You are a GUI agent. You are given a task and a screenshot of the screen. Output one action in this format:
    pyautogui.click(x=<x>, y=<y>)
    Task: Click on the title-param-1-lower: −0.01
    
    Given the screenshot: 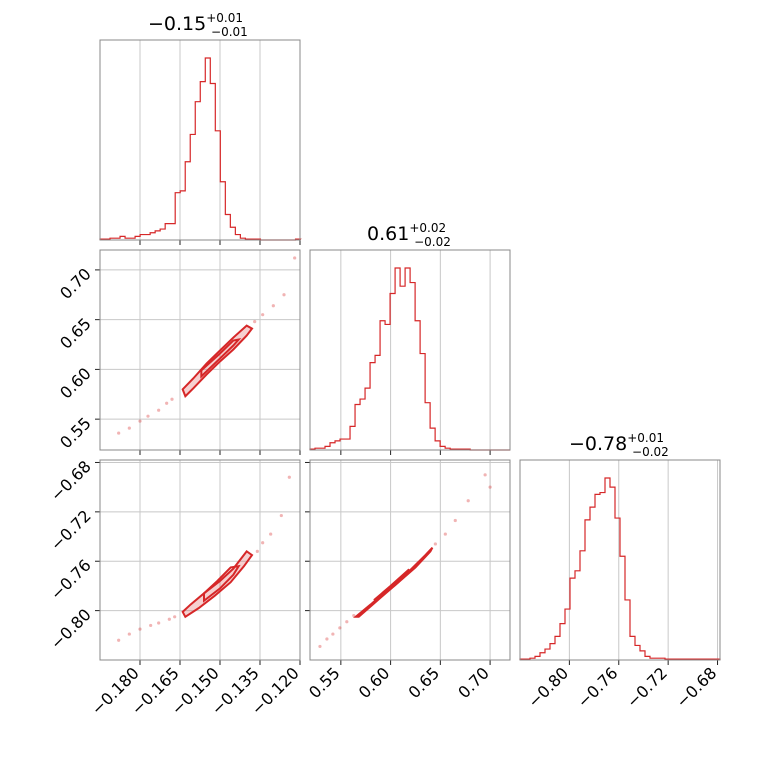 What is the action you would take?
    pyautogui.click(x=229, y=32)
    